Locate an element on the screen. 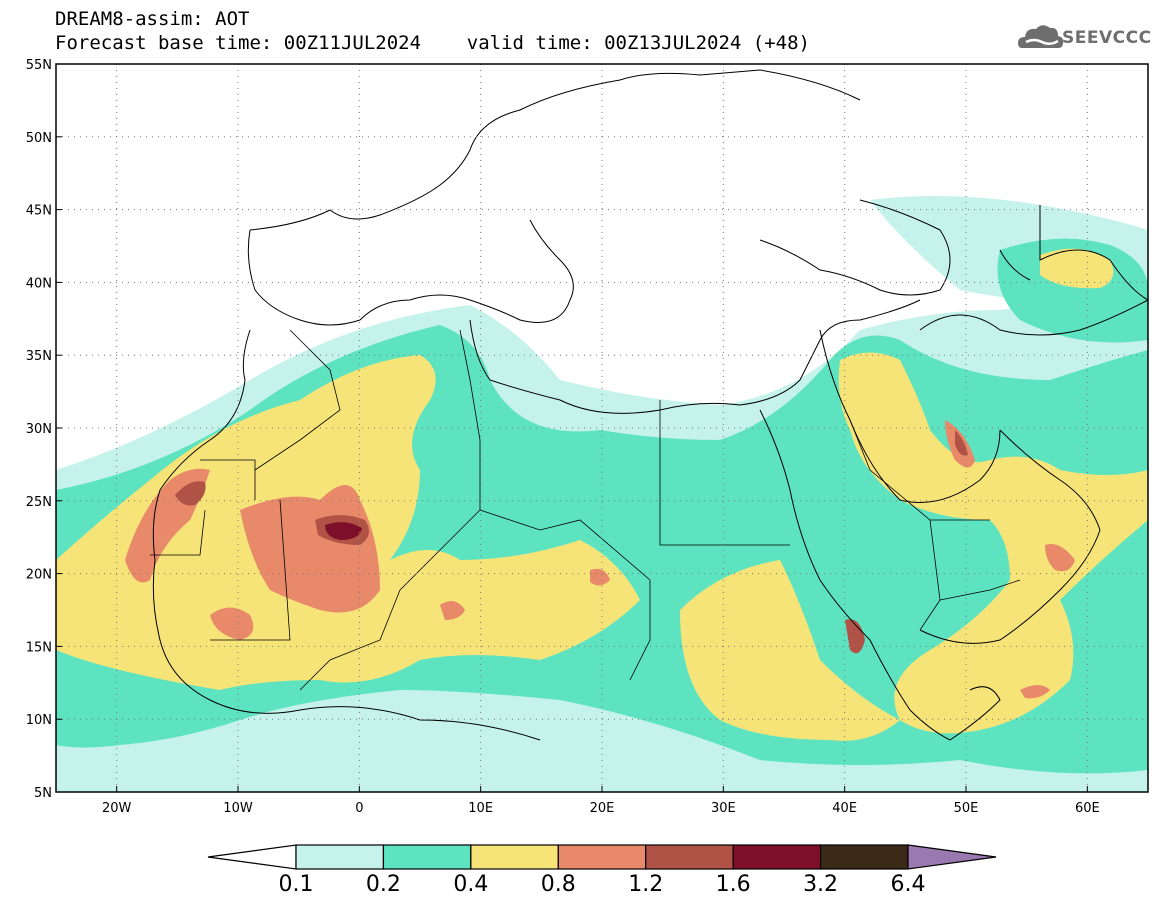  map-title: DREAM8-assim: AOT is located at coordinates (152, 19).